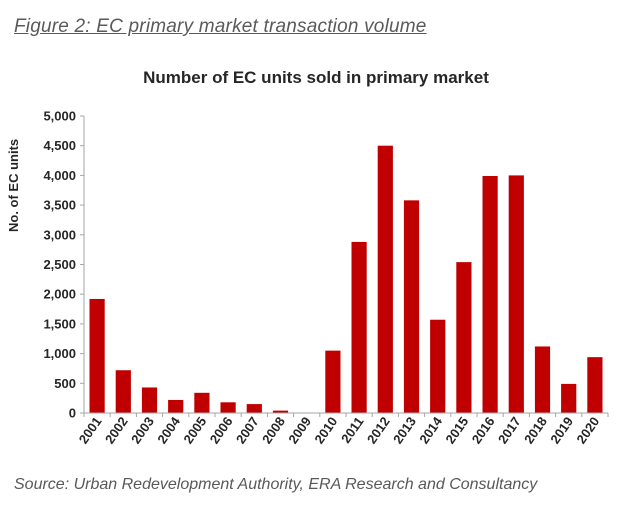 The width and height of the screenshot is (632, 531). I want to click on bar-2017, so click(516, 294).